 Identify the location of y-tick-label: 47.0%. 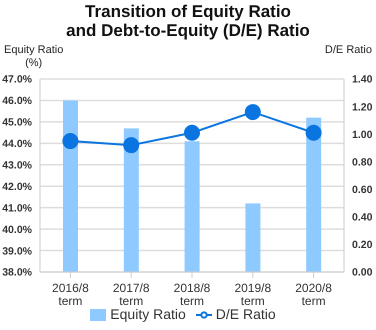
(17, 80).